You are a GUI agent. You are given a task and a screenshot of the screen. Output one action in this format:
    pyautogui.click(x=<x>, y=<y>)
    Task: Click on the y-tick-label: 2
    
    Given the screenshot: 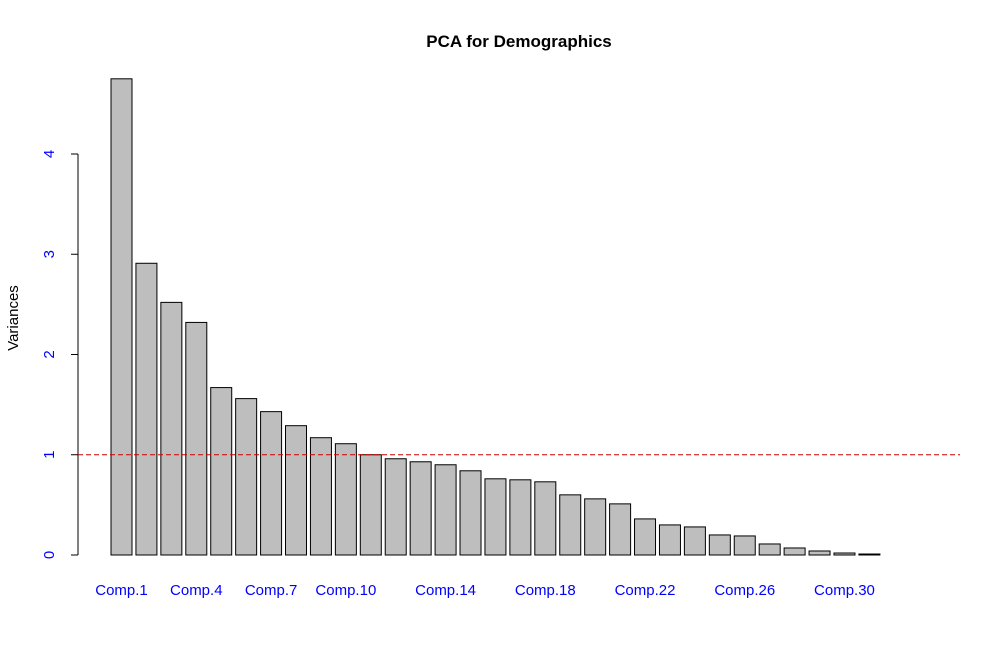 What is the action you would take?
    pyautogui.click(x=49, y=354)
    